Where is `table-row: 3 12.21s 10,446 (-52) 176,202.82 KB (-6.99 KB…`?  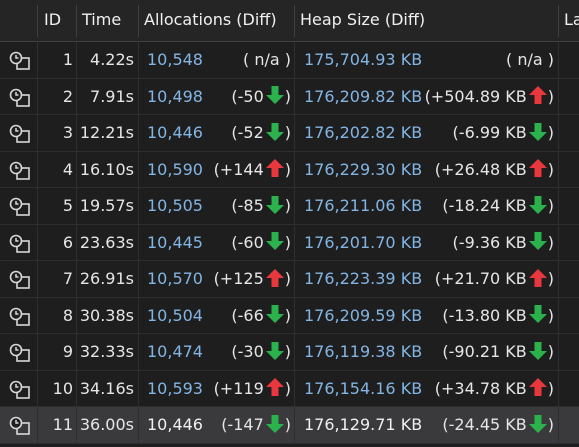
table-row: 3 12.21s 10,446 (-52) 176,202.82 KB (-6.99 KB… is located at coordinates (289, 133).